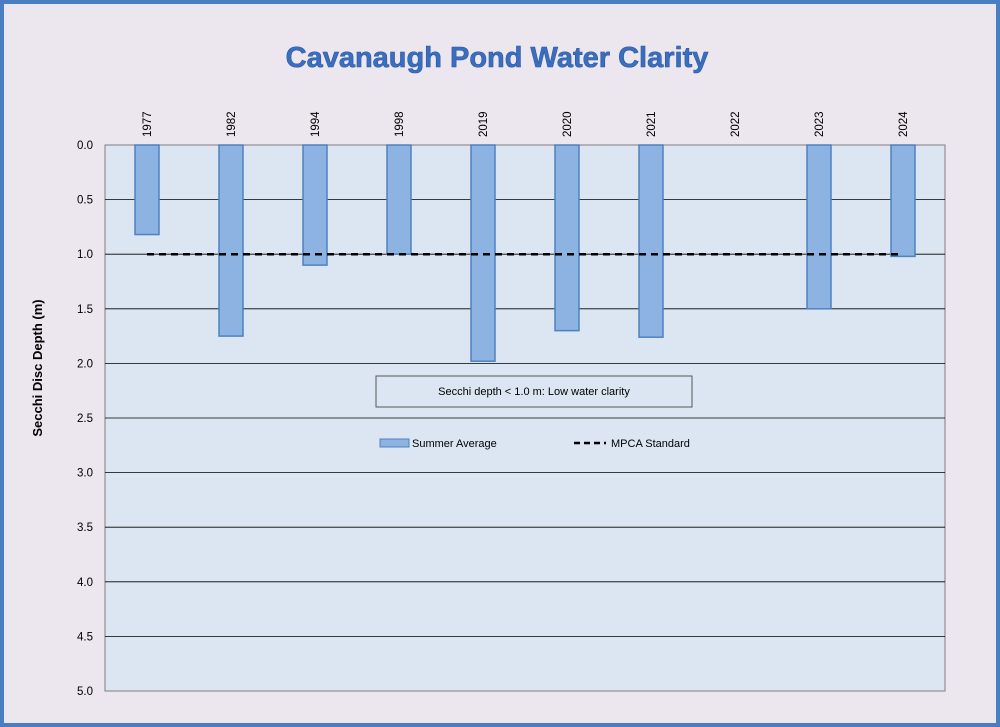 Image resolution: width=1000 pixels, height=727 pixels. I want to click on x-tick-label: 1998, so click(400, 124).